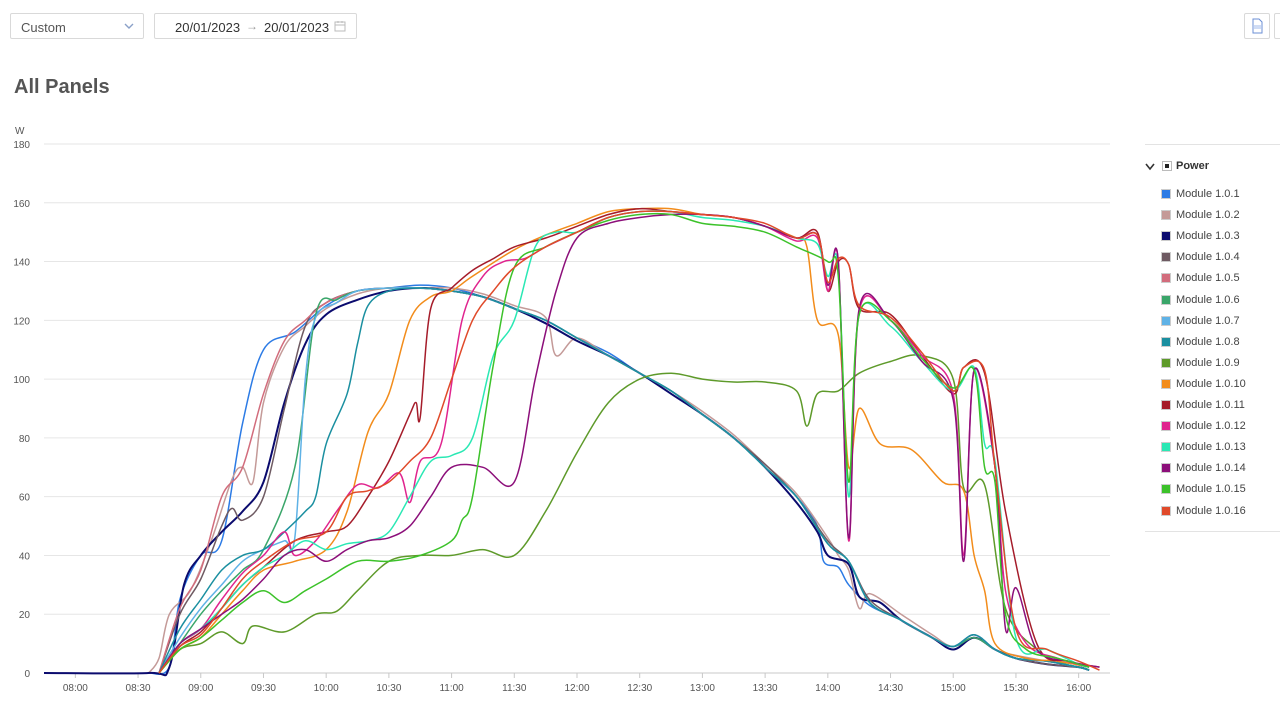  I want to click on legend-item-label: Module 1.0.3, so click(1208, 236).